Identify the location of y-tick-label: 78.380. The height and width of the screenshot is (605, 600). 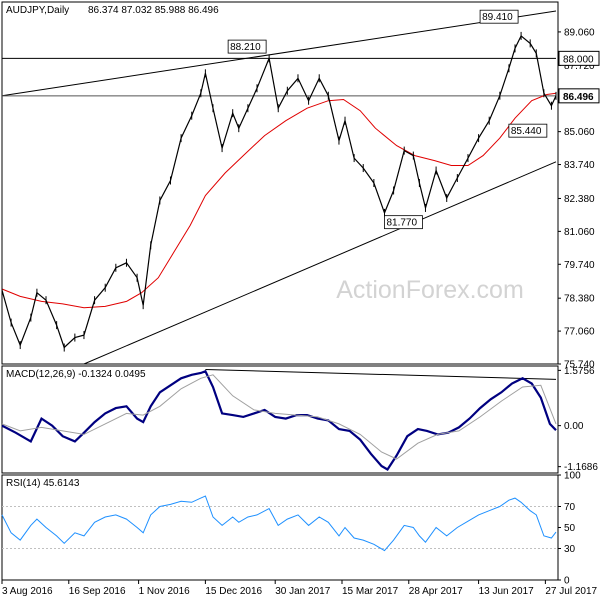
(579, 299).